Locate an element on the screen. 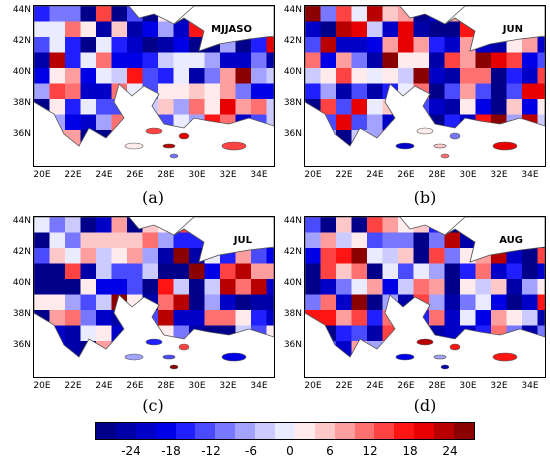  black-sea is located at coordinates (223, 240).